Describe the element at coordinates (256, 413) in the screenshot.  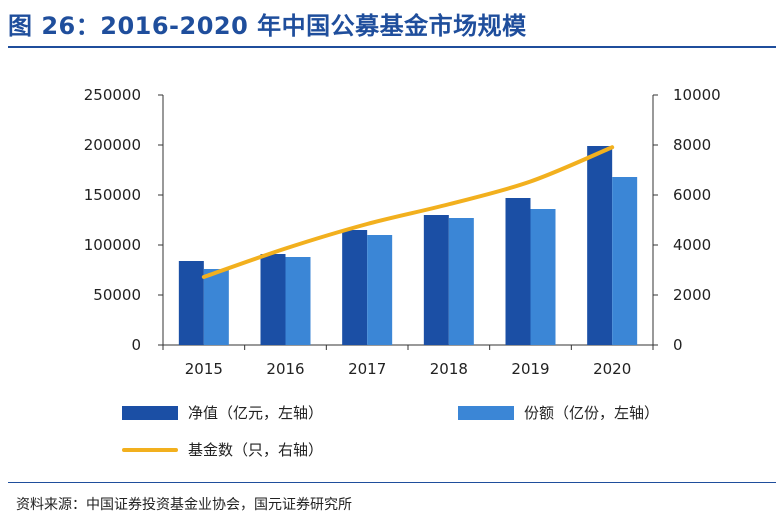
I see `legend-label-net-value: 净值（亿元，左轴）` at that location.